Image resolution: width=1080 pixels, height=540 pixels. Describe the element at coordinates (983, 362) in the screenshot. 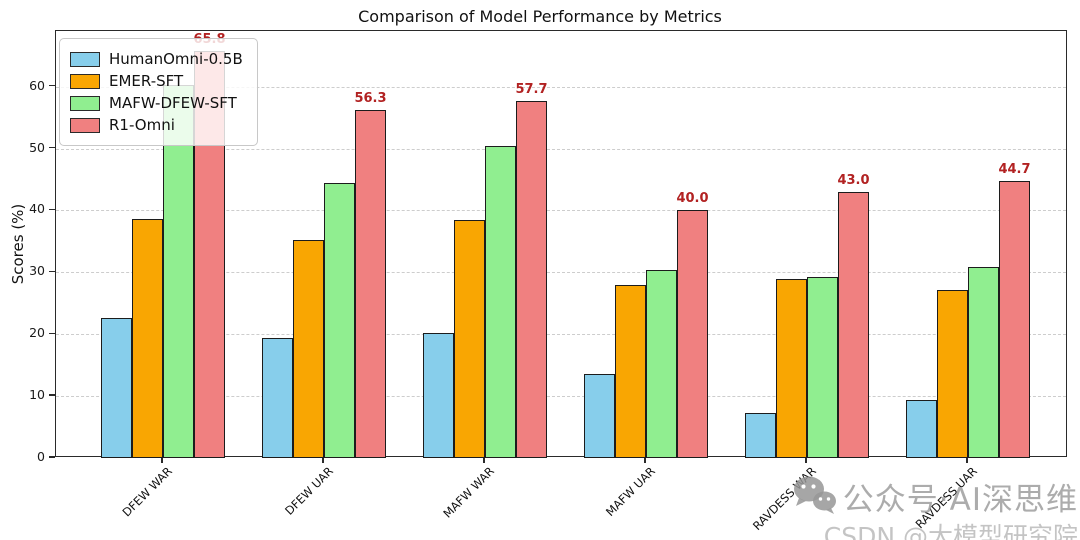

I see `bar-MAFW-DFEW-SFT-RAVDESS UAR` at that location.